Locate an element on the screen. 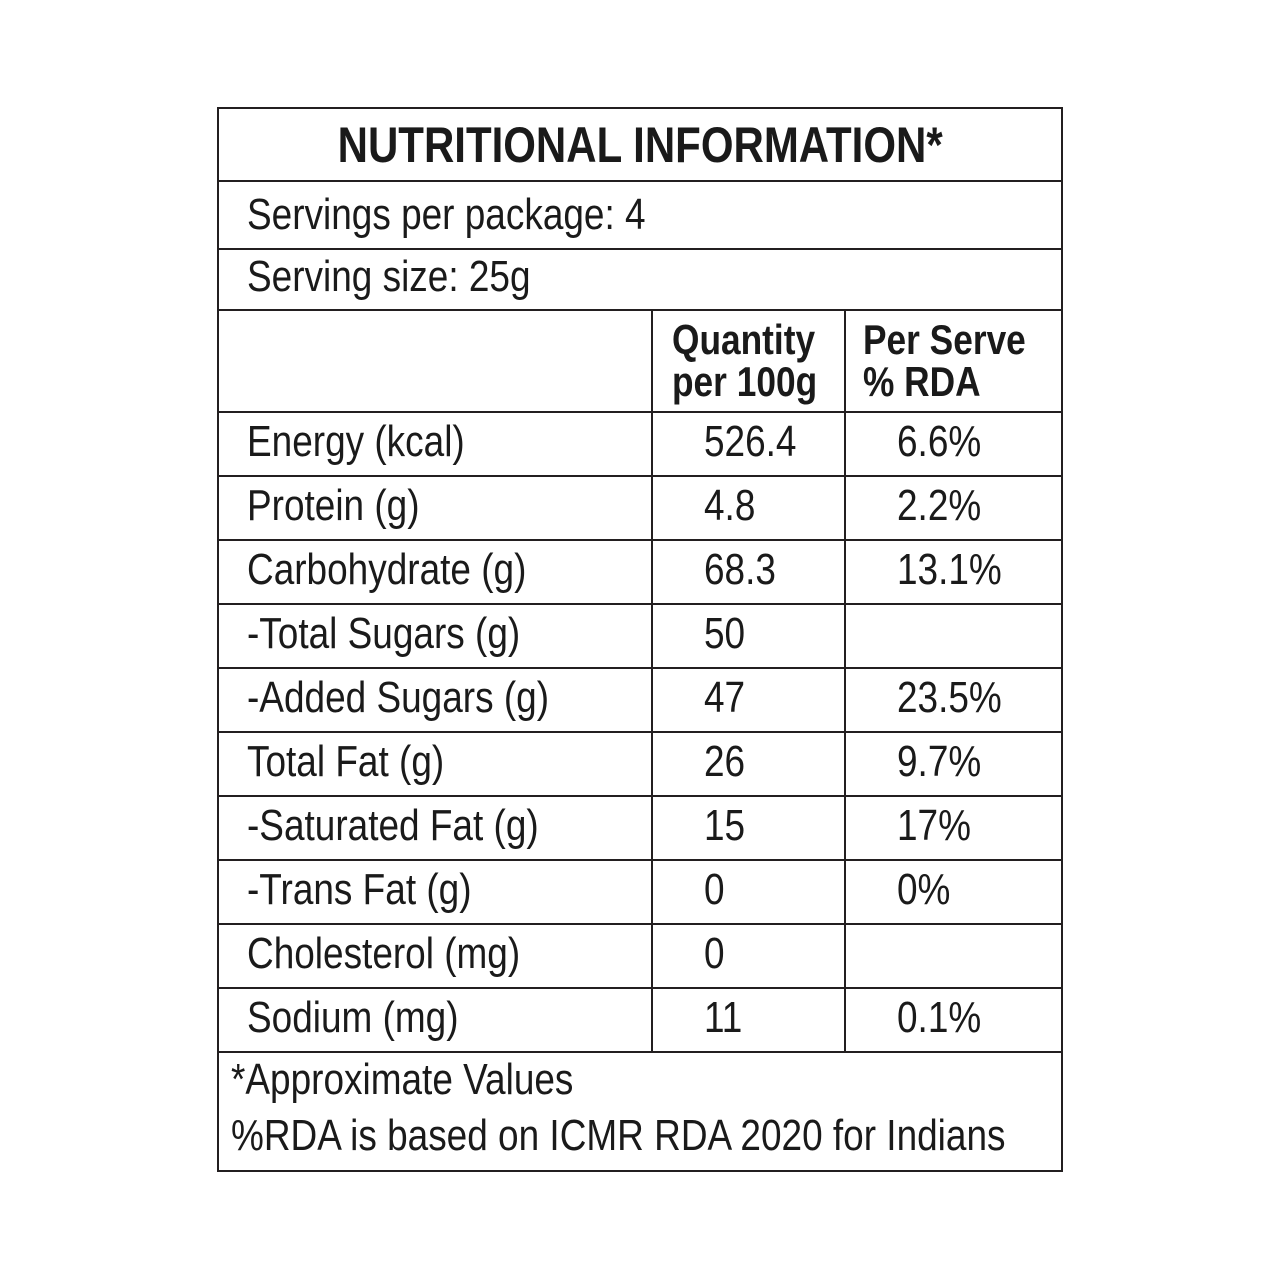  nutrient-row: -Saturated Fat (g) 15 17% is located at coordinates (640, 829).